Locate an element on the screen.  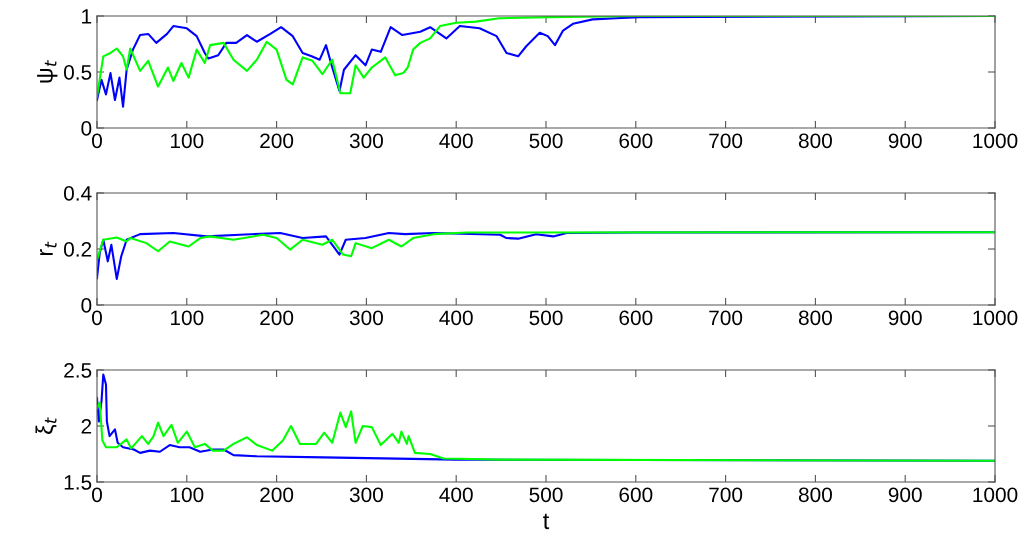
y-tick-label: 0.2 is located at coordinates (77, 249).